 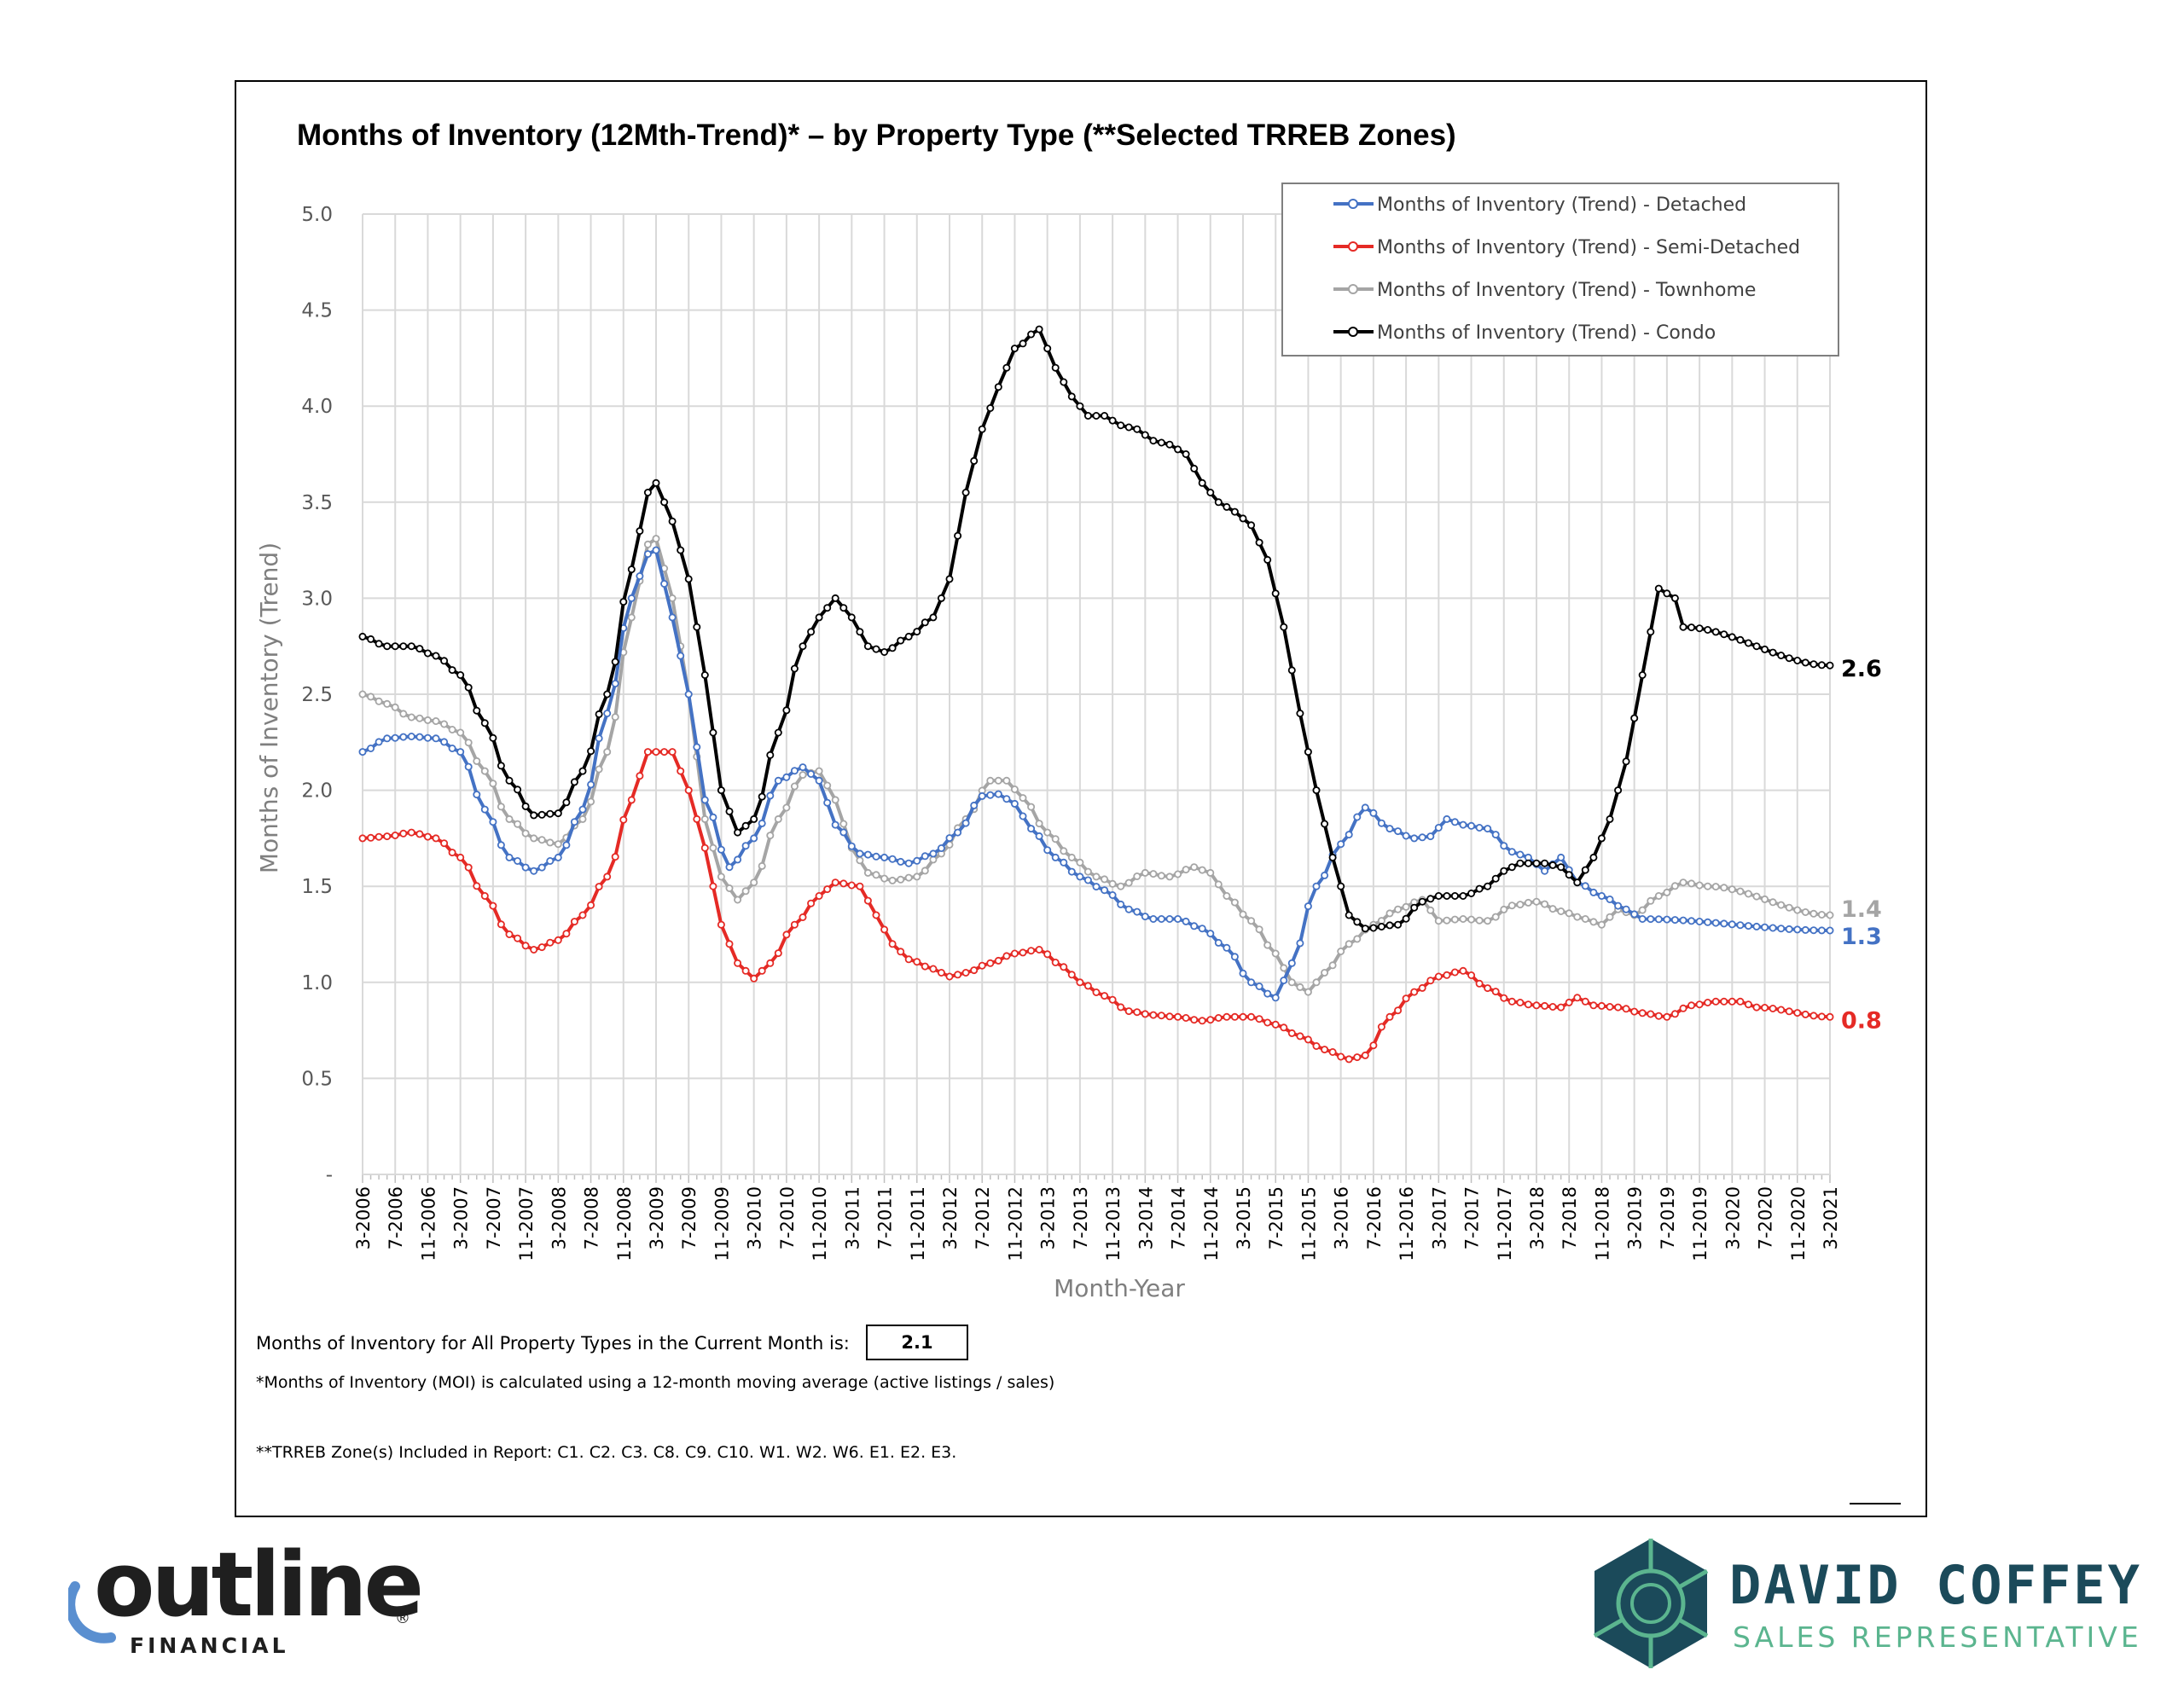 What do you see at coordinates (983, 1218) in the screenshot?
I see `x-tick-label: 7-2012` at bounding box center [983, 1218].